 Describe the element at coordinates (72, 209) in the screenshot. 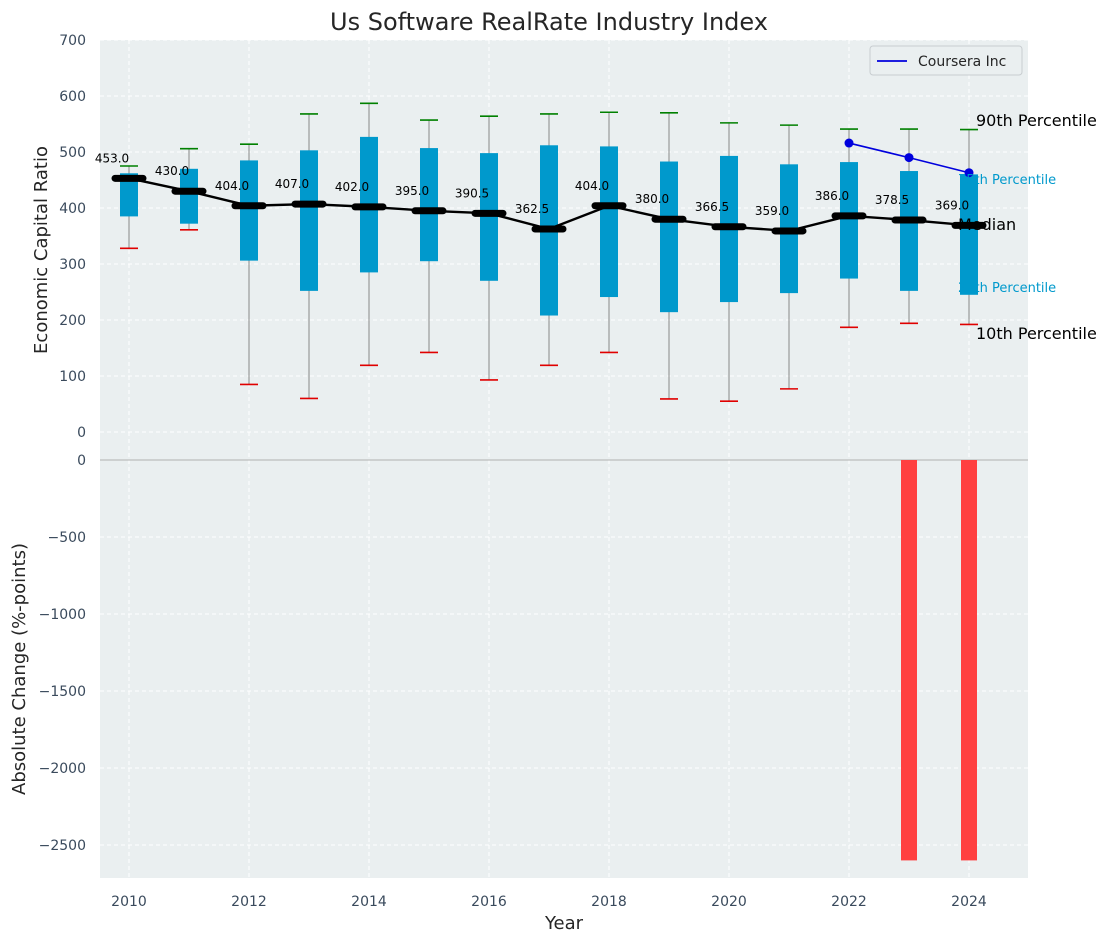

I see `top-y-tick: 400` at that location.